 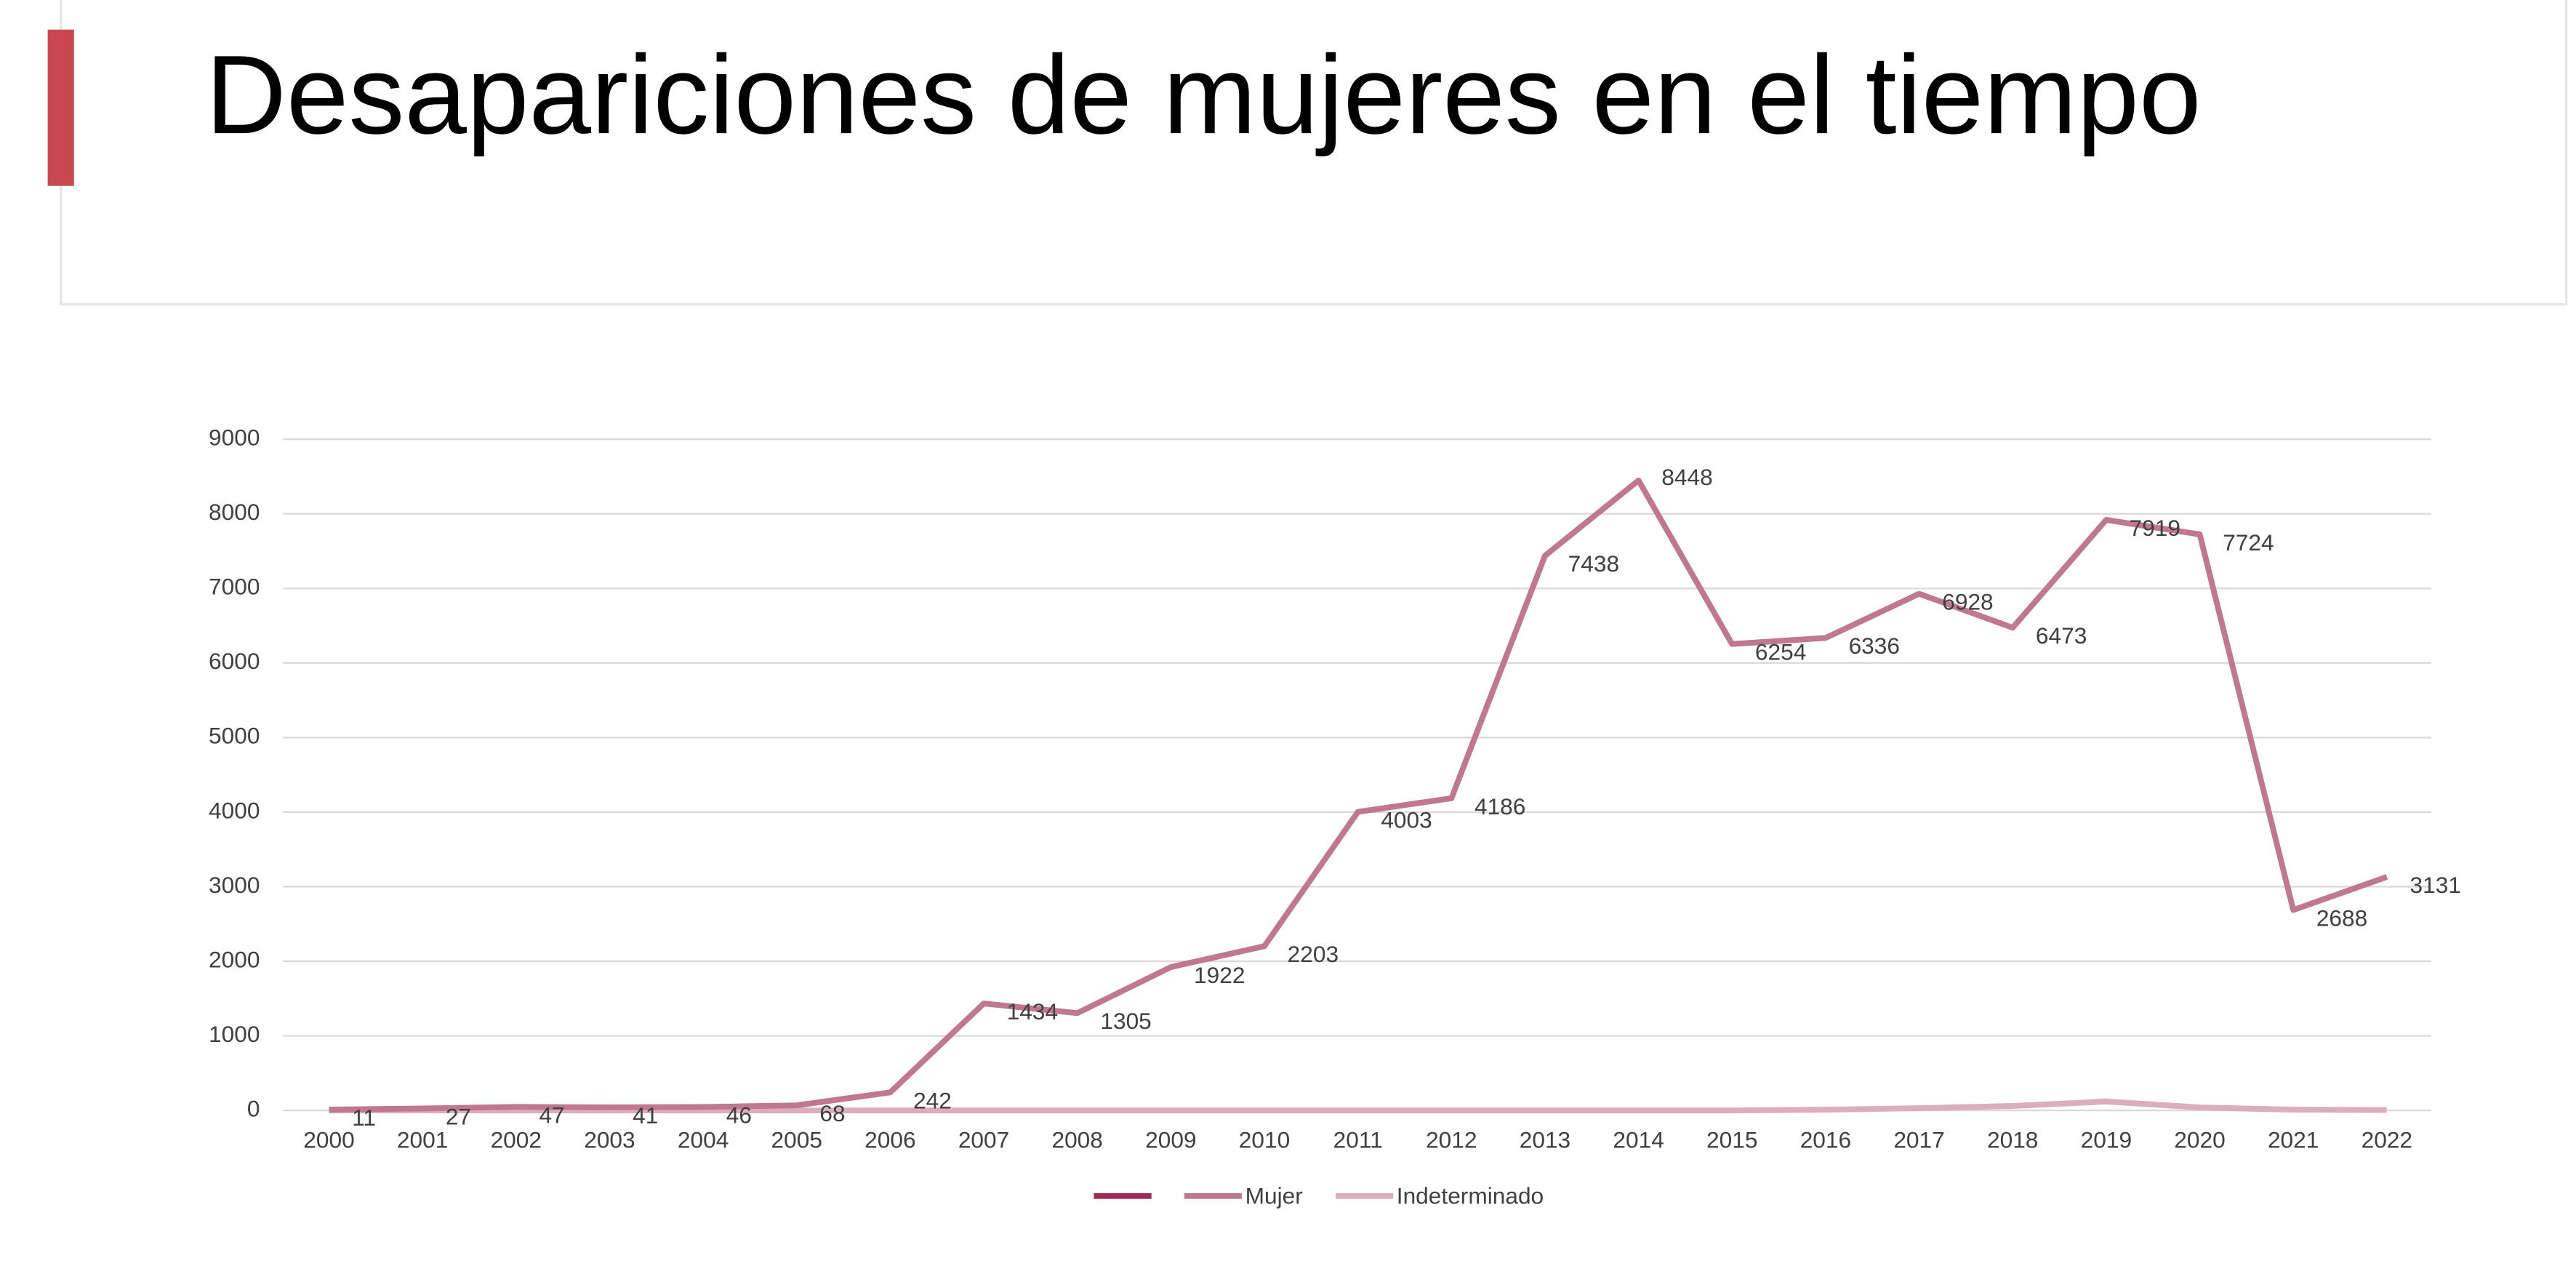 What do you see at coordinates (1686, 477) in the screenshot?
I see `data-label: 8448` at bounding box center [1686, 477].